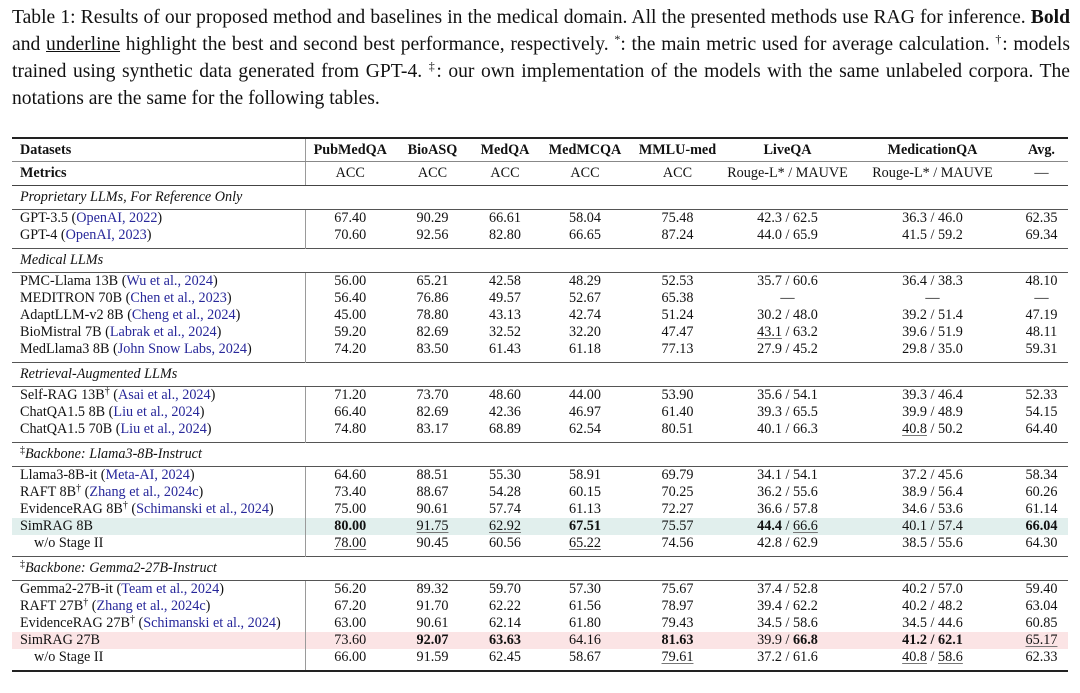 This screenshot has height=693, width=1080. Describe the element at coordinates (787, 660) in the screenshot. I see `score-cell: 37.2 / 61.6` at that location.